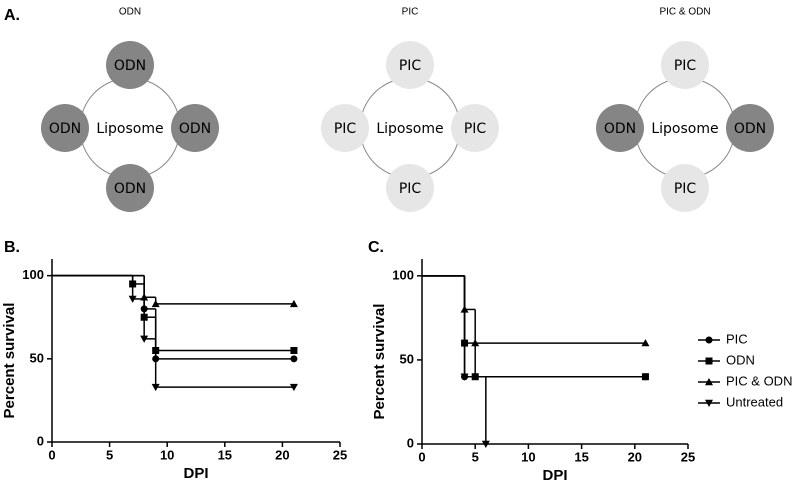  What do you see at coordinates (376, 247) in the screenshot?
I see `panel-label: C.` at bounding box center [376, 247].